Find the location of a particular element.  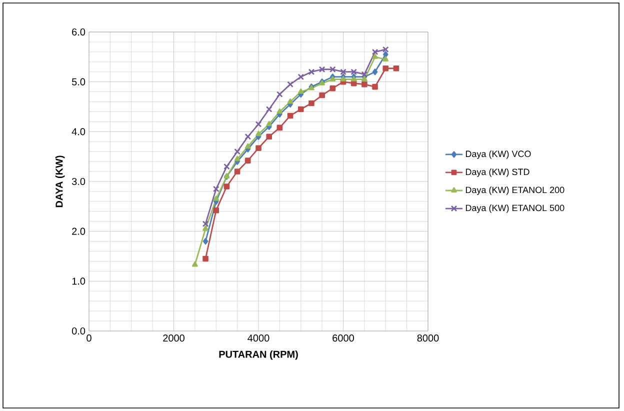

y-tick-label: 4.0 is located at coordinates (79, 132).